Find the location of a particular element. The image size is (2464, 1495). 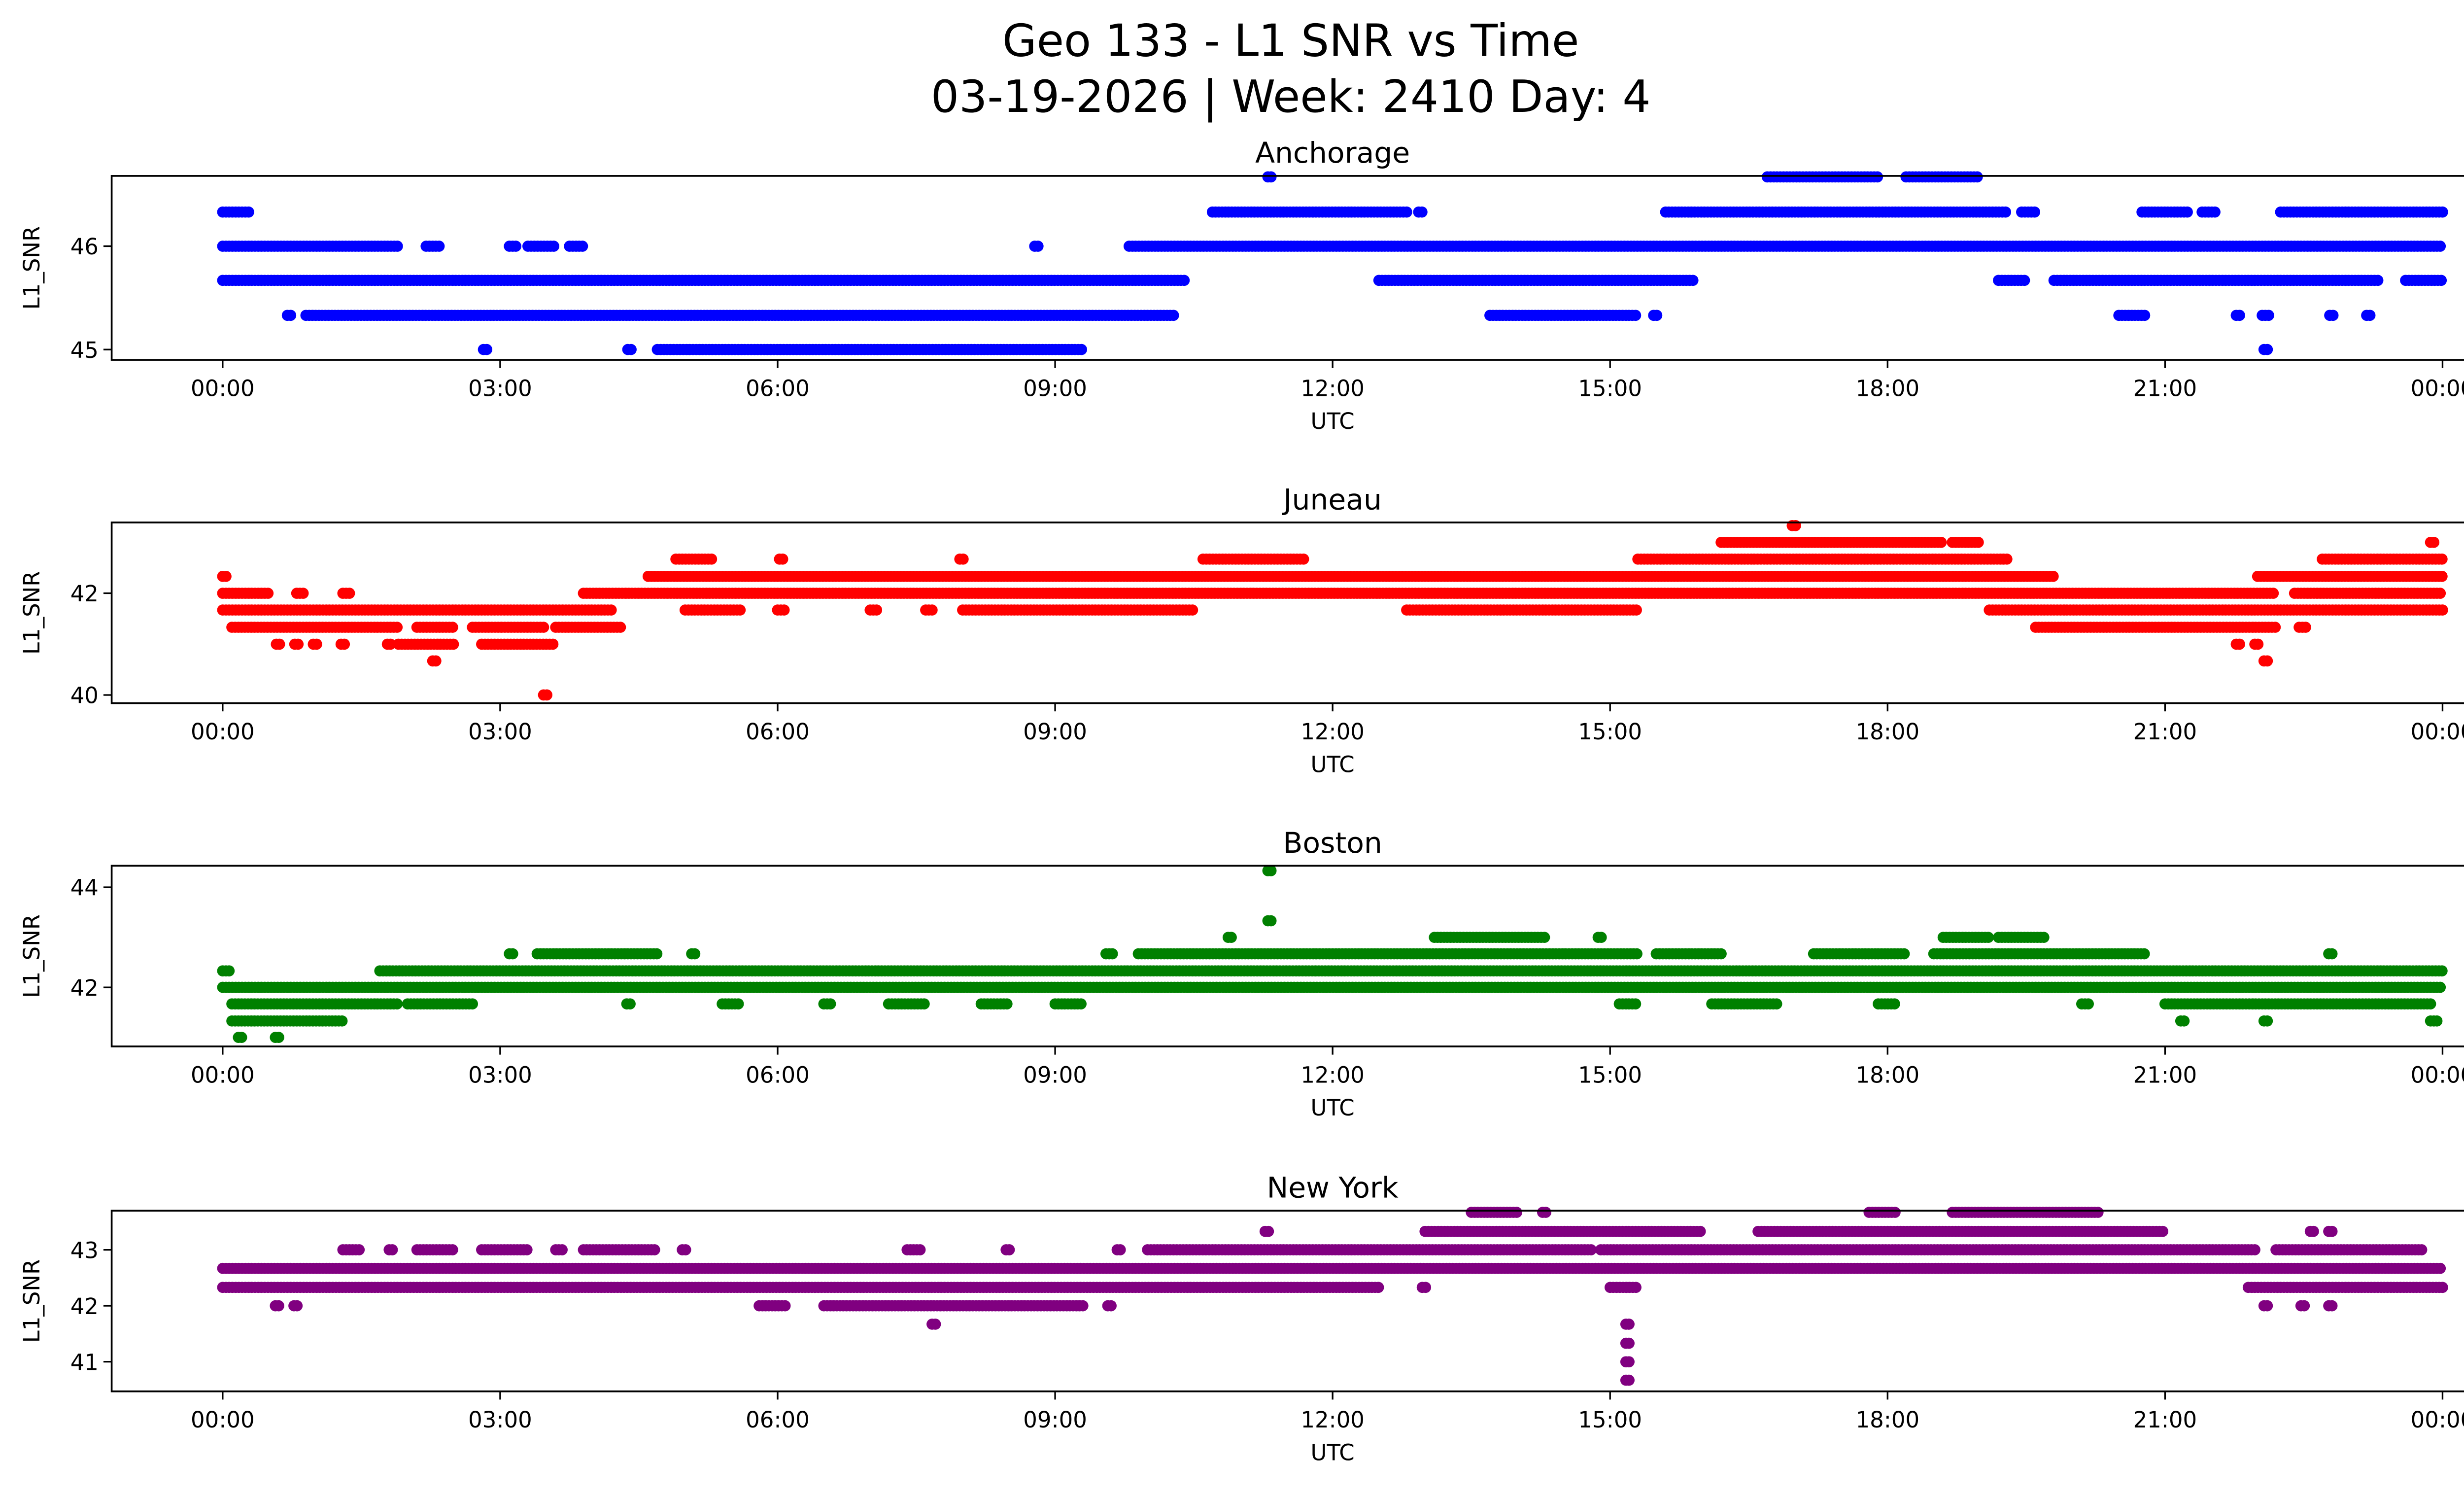

x-tick-label: 12:00 is located at coordinates (1332, 388).